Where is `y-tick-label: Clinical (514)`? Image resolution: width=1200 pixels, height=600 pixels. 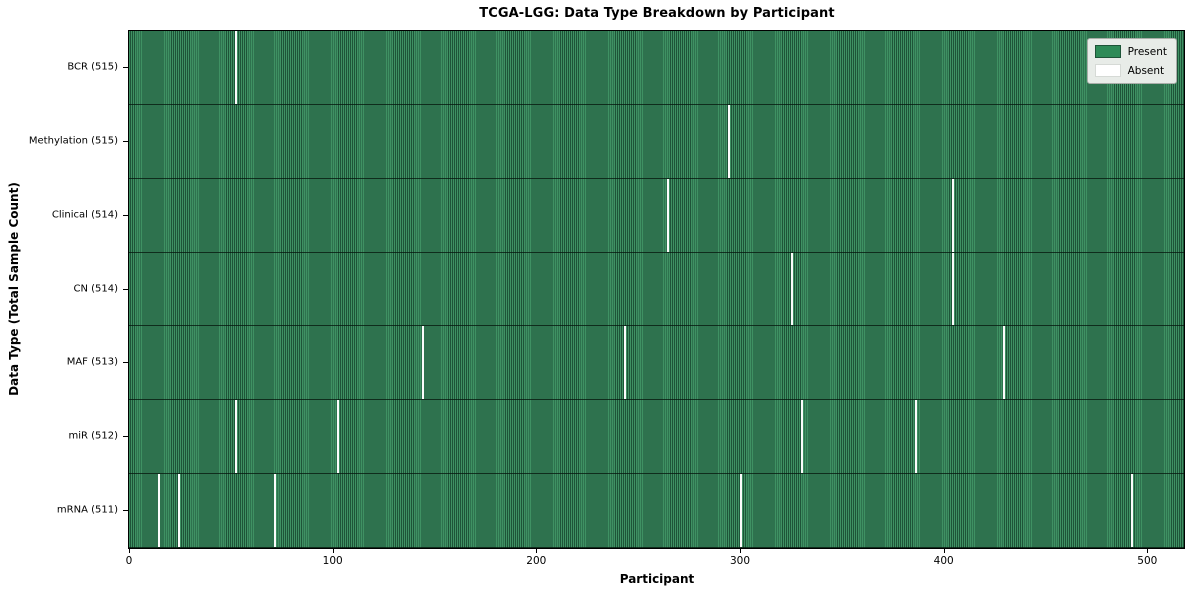
y-tick-label: Clinical (514) is located at coordinates (84, 215).